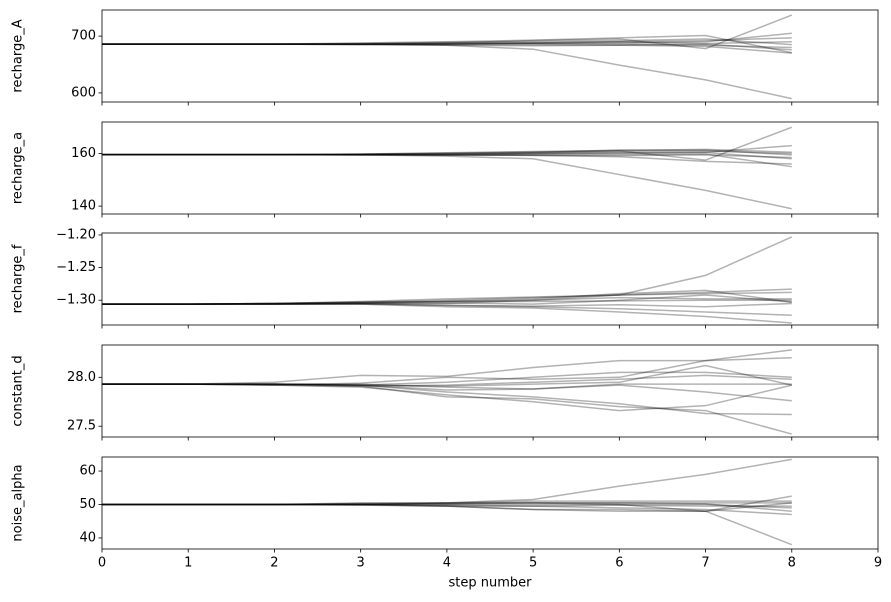 Image resolution: width=891 pixels, height=602 pixels. I want to click on x-tick-label: 4, so click(447, 563).